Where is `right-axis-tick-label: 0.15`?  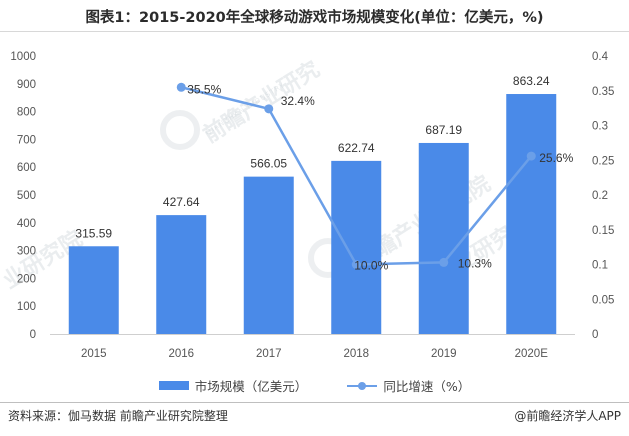 right-axis-tick-label: 0.15 is located at coordinates (603, 231).